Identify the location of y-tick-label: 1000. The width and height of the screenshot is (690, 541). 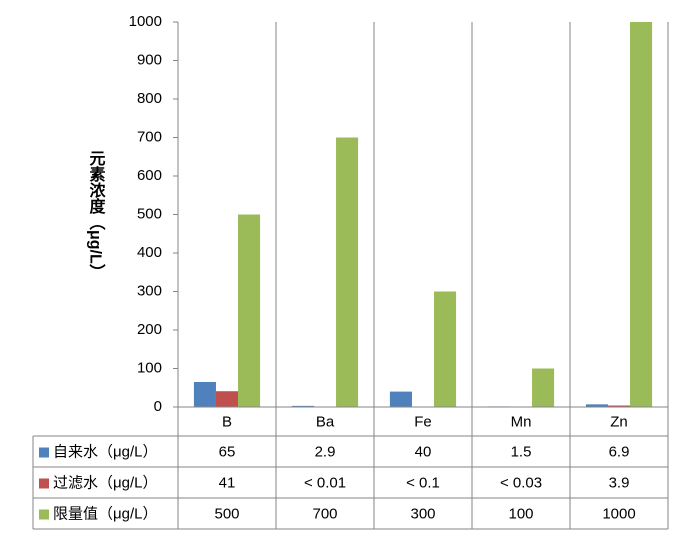
(145, 21).